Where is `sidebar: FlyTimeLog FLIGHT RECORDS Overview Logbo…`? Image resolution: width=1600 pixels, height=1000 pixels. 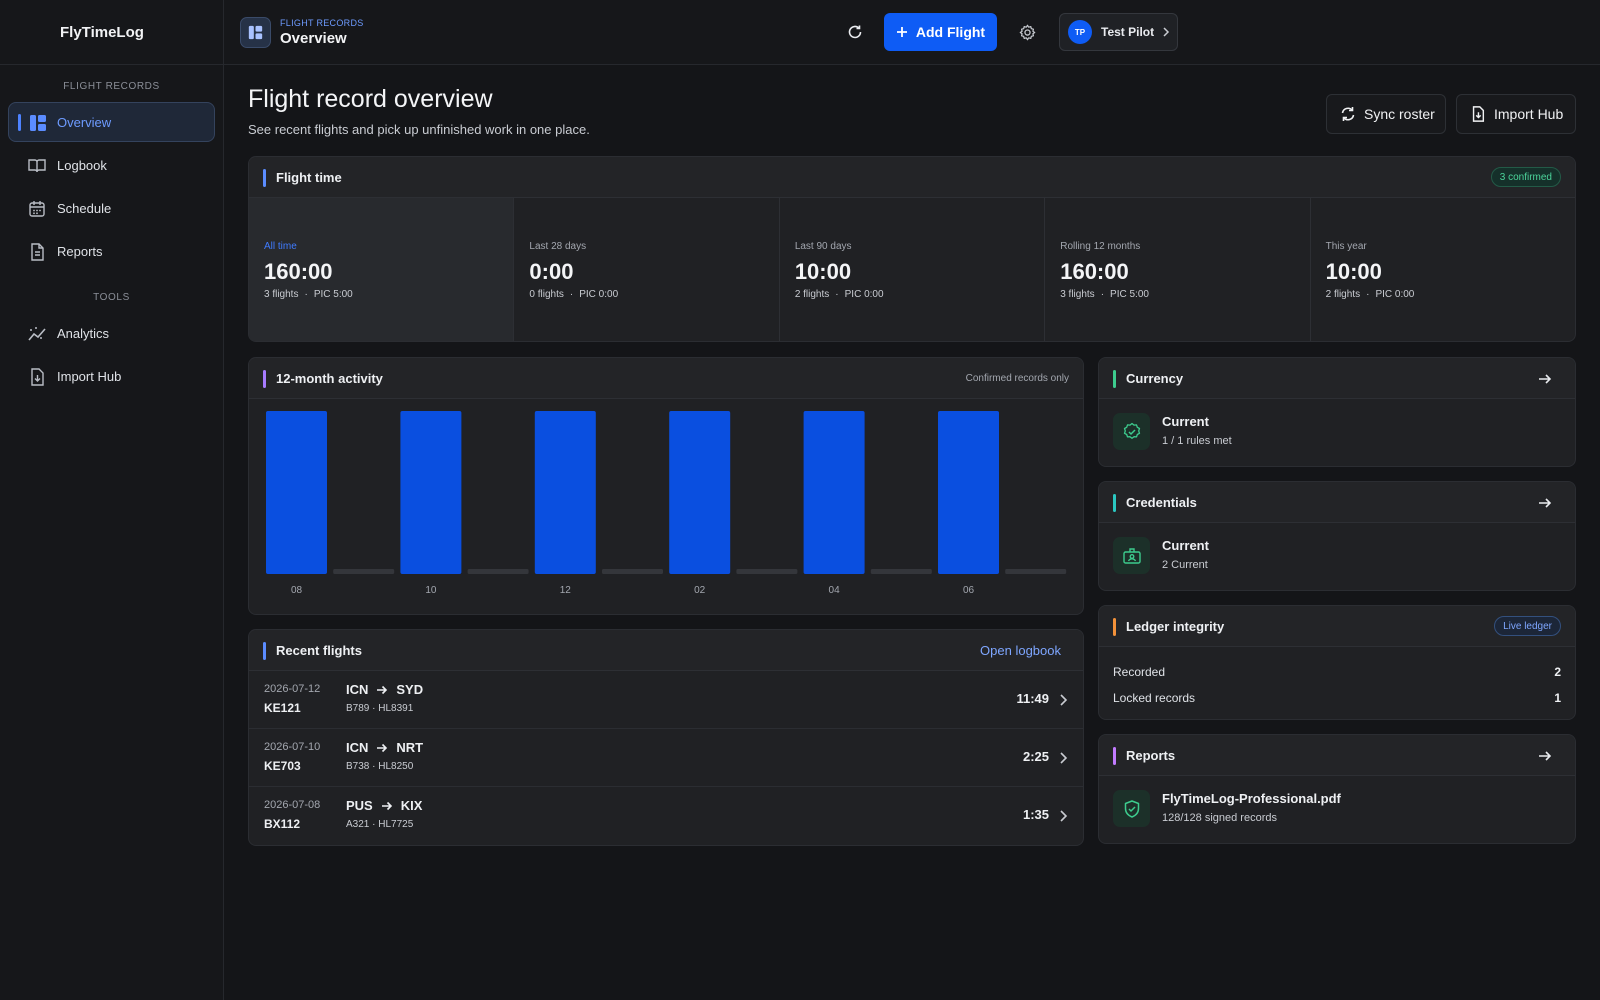
sidebar: FlyTimeLog FLIGHT RECORDS Overview Logbo… is located at coordinates (112, 500).